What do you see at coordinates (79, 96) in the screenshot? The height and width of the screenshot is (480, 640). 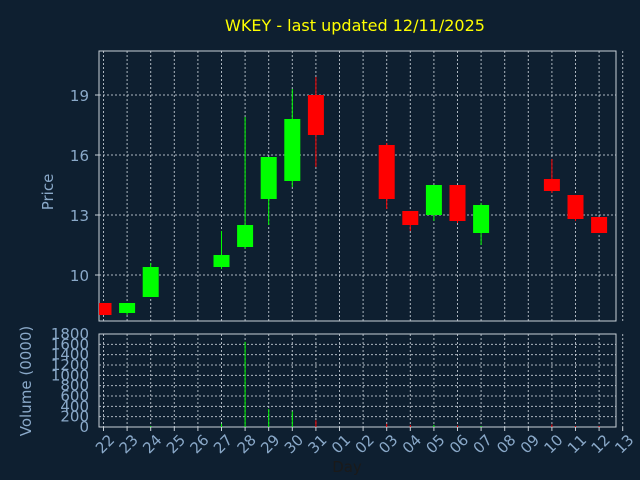 I see `price-tick-label: 19` at bounding box center [79, 96].